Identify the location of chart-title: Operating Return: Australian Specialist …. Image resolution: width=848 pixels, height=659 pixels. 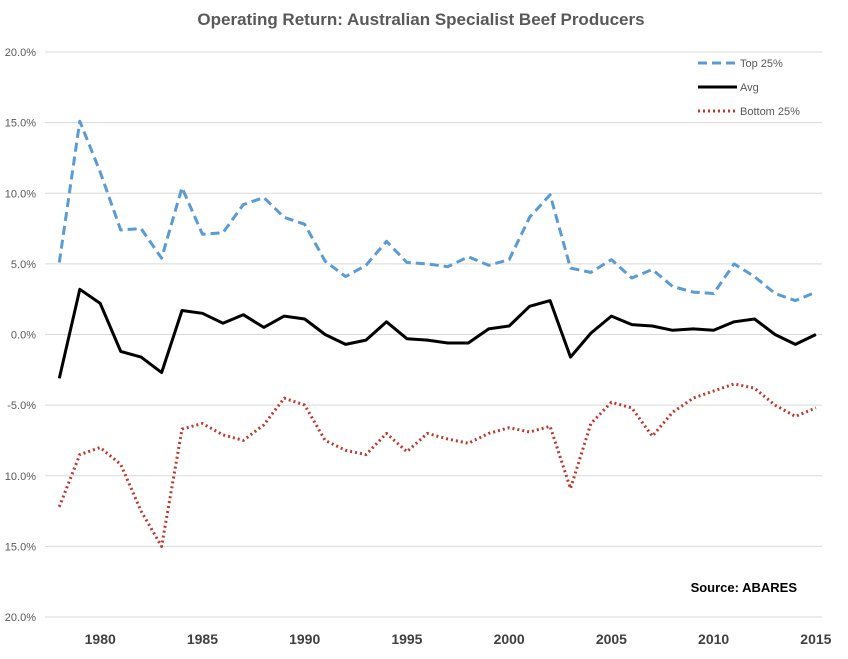
(420, 19).